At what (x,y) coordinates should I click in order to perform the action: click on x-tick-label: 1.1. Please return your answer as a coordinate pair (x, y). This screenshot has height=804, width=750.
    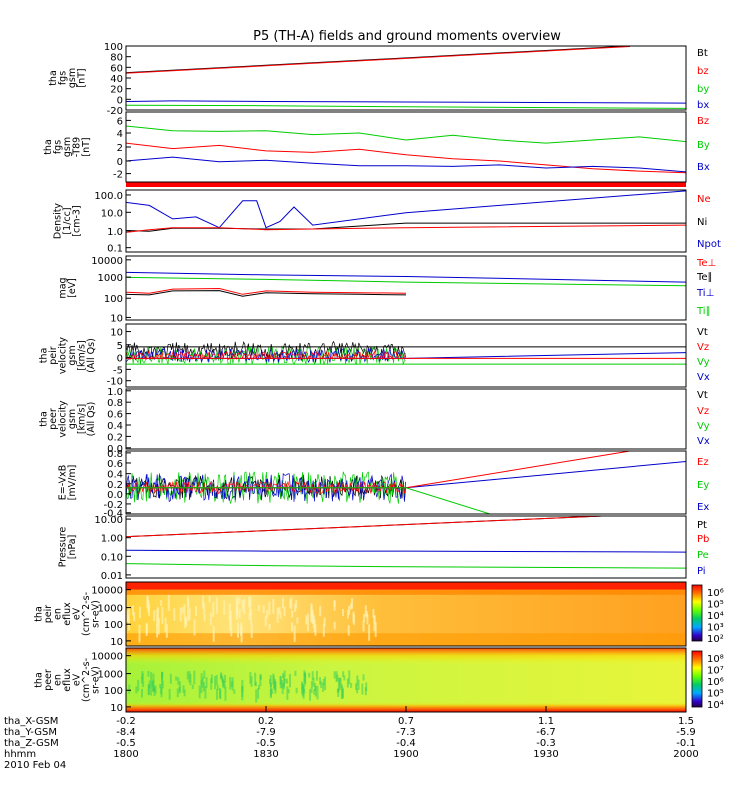
    Looking at the image, I should click on (546, 721).